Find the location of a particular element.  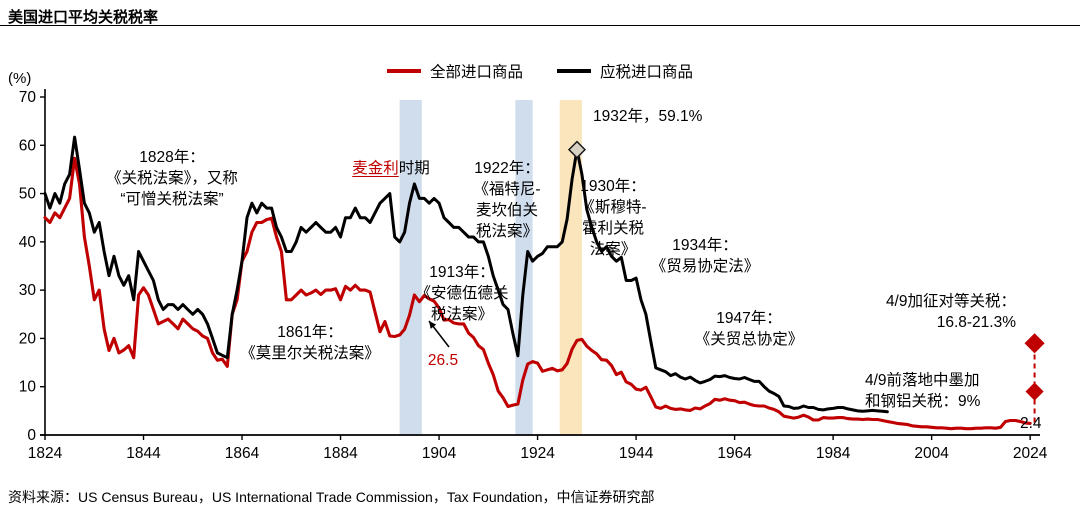

y-tick-label: 10 is located at coordinates (28, 387).